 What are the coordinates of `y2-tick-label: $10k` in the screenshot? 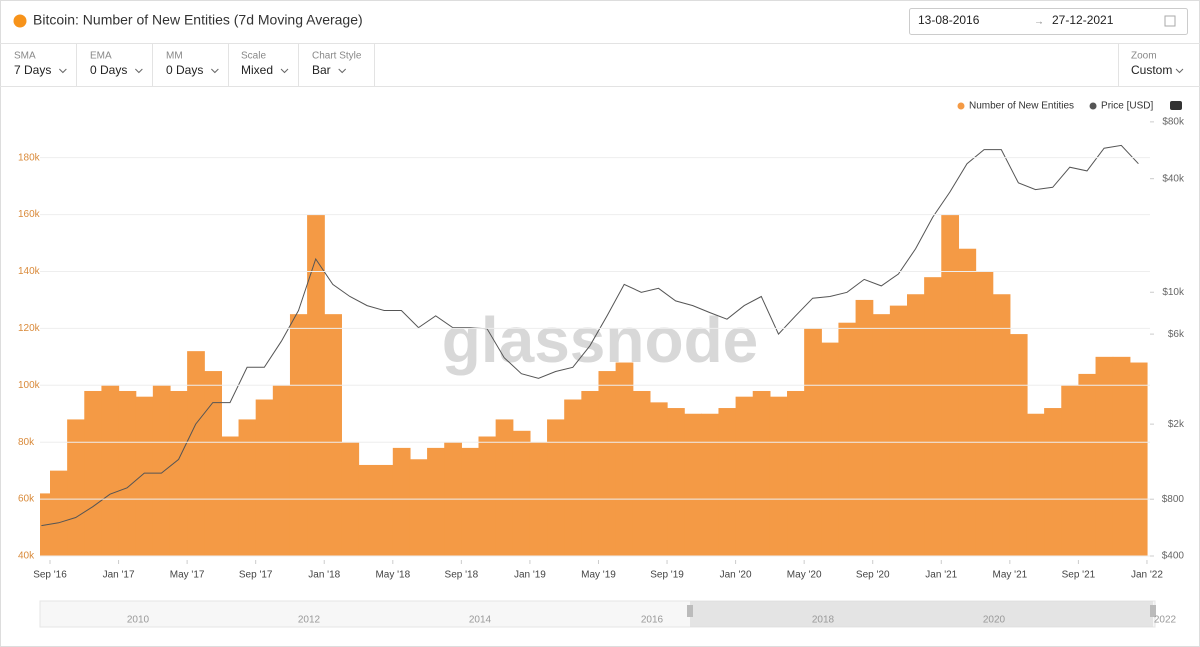 It's located at (1173, 292).